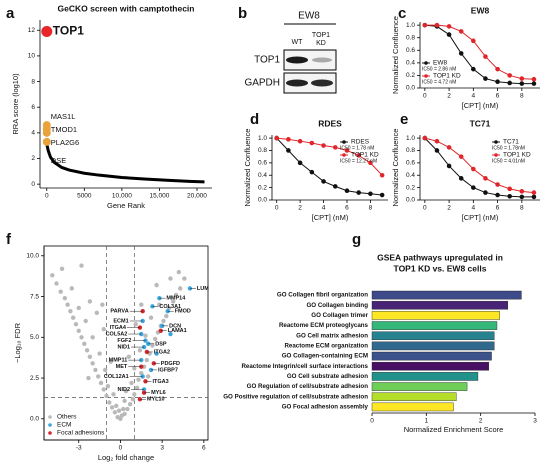  Describe the element at coordinates (439, 69) in the screenshot. I see `legend-note: IC50 = 2.86 nM` at that location.